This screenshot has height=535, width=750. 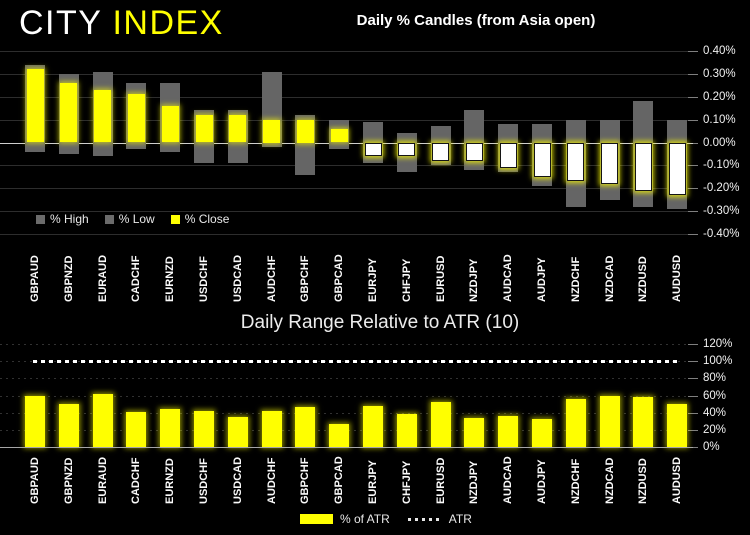 I want to click on y-axis-label: -0.40%, so click(x=721, y=234).